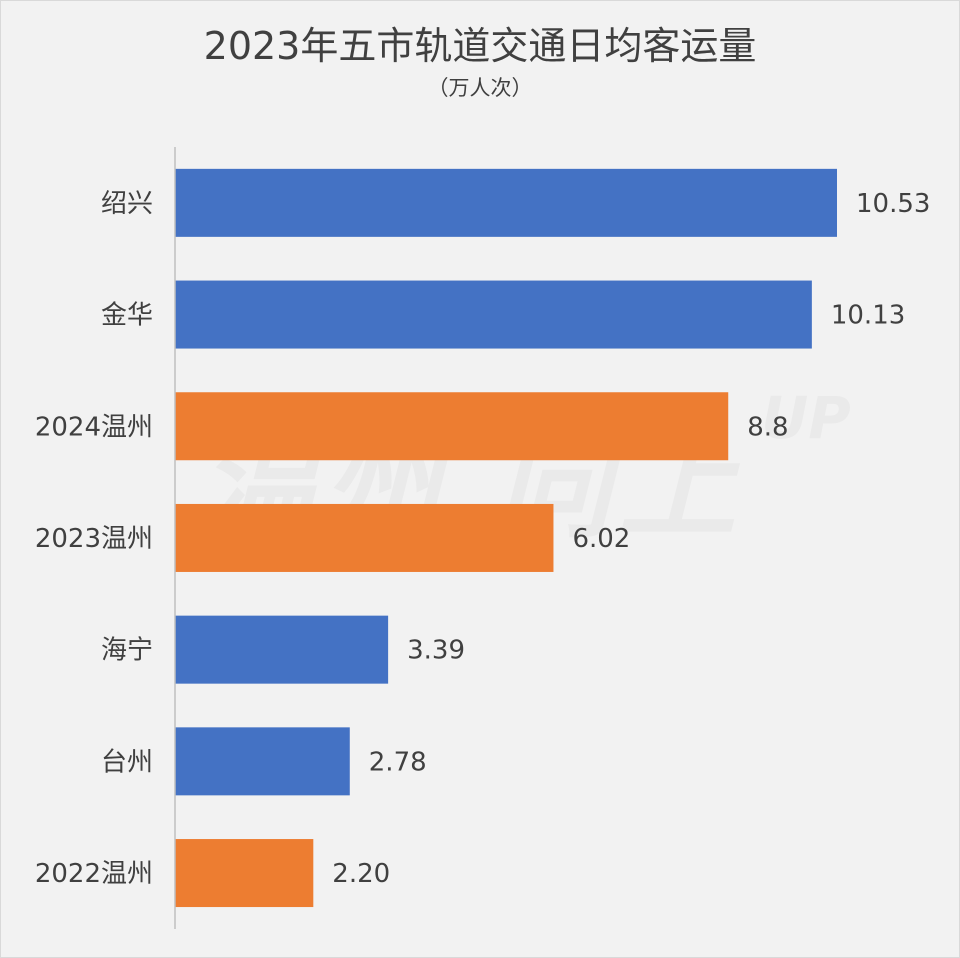 Image resolution: width=960 pixels, height=958 pixels. I want to click on data-label: 2.78, so click(398, 762).